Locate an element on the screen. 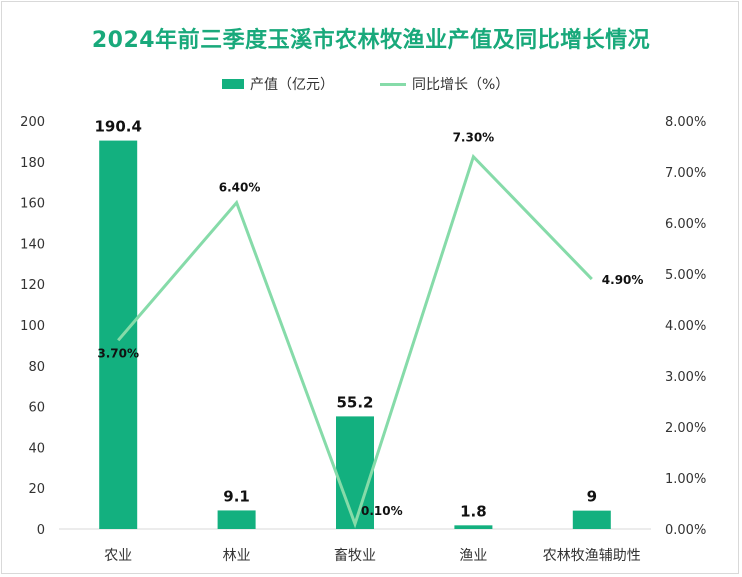  bar-value-label: 190.4 is located at coordinates (117, 127).